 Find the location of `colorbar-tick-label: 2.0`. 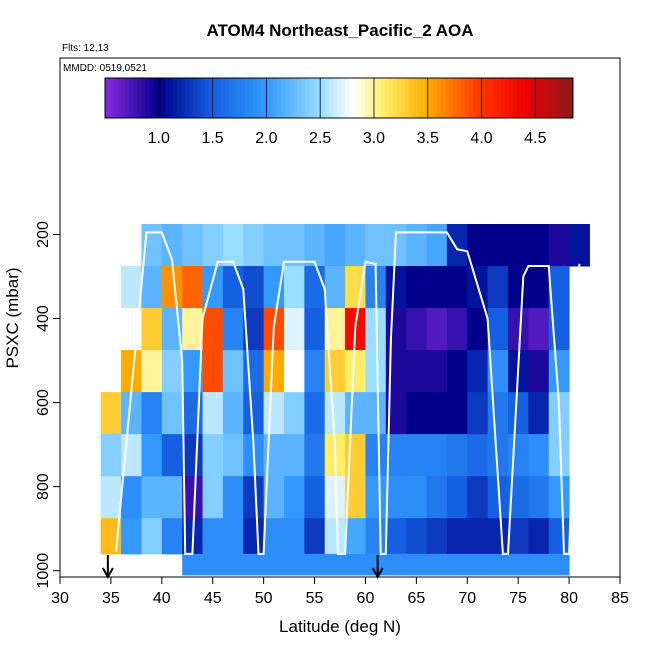

colorbar-tick-label: 2.0 is located at coordinates (266, 138).